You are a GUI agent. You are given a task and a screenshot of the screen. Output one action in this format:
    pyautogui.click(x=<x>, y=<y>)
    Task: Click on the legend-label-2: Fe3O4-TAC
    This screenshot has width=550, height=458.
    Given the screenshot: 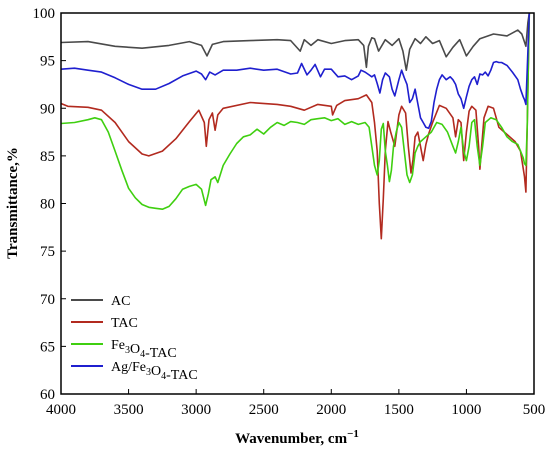 What is the action you would take?
    pyautogui.click(x=144, y=349)
    